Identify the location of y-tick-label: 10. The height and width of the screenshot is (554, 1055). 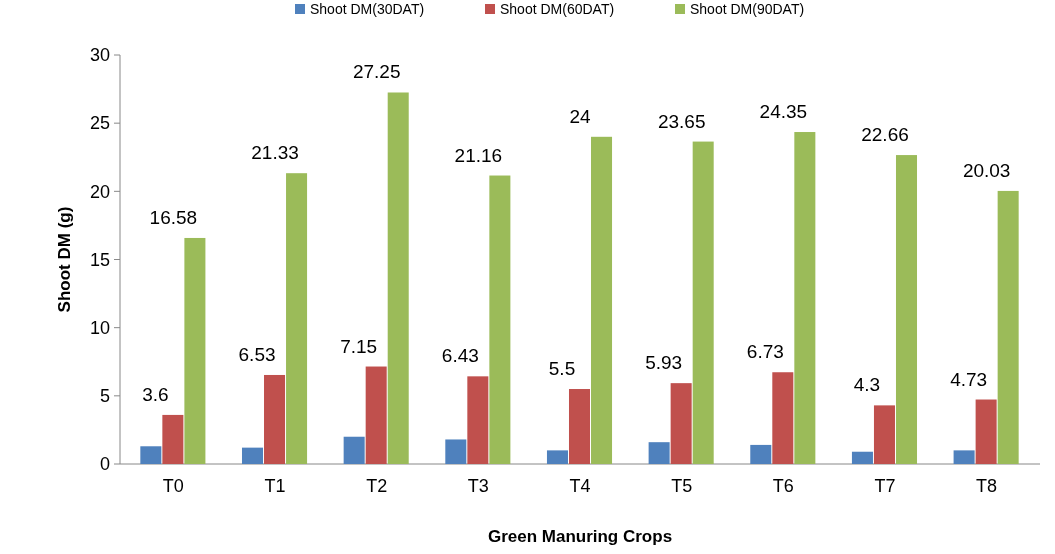
(99, 327).